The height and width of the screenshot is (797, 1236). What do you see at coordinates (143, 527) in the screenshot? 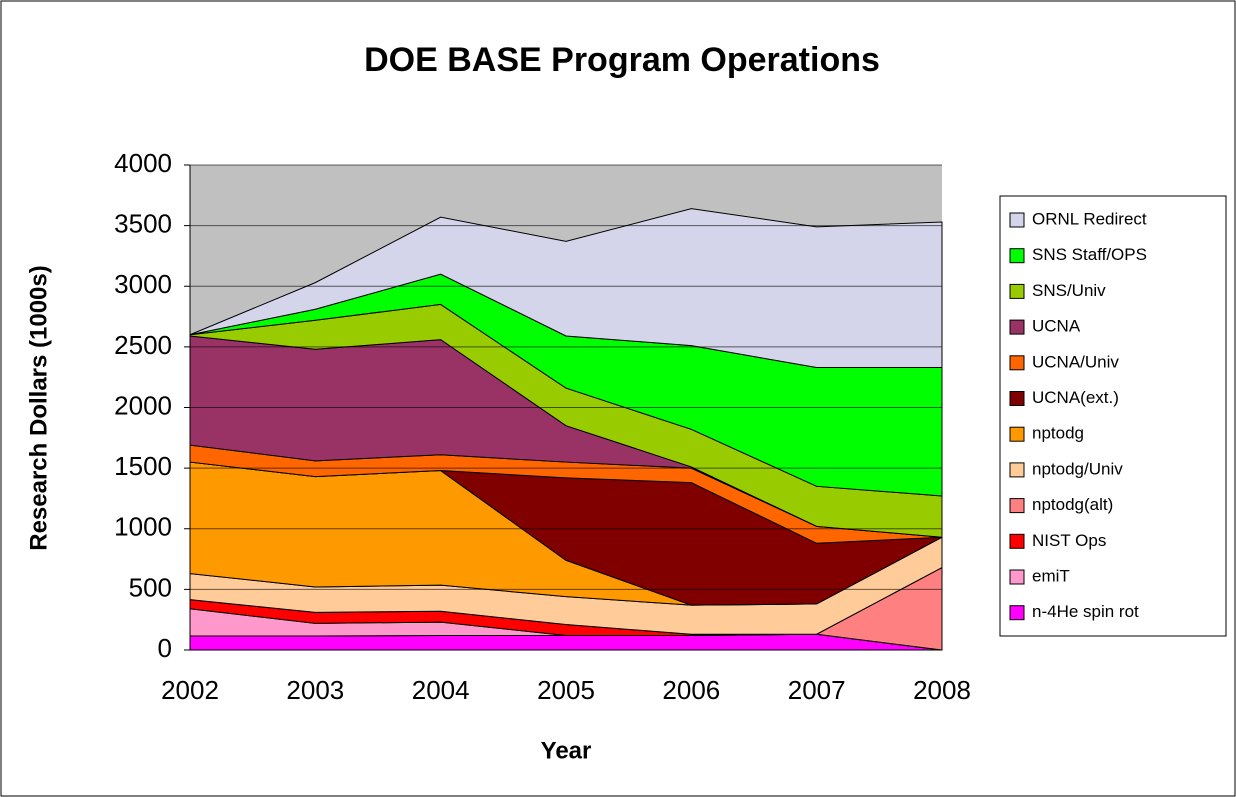
I see `y-tick-label: 1000` at bounding box center [143, 527].